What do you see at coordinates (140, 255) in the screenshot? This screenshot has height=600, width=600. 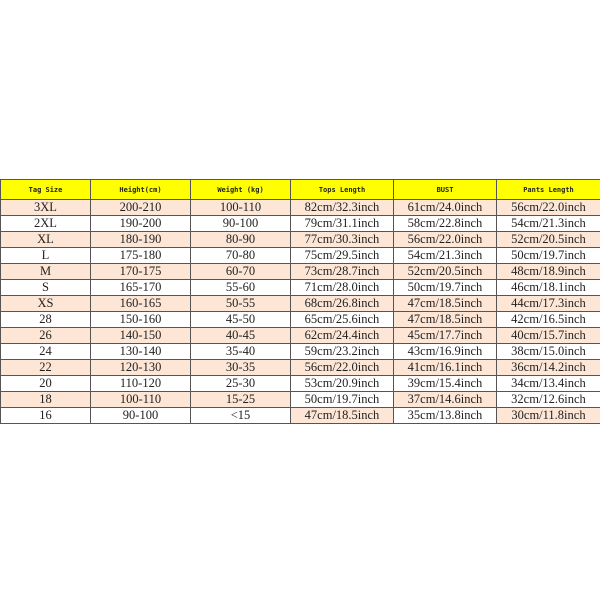 I see `cell-height: 175-180` at bounding box center [140, 255].